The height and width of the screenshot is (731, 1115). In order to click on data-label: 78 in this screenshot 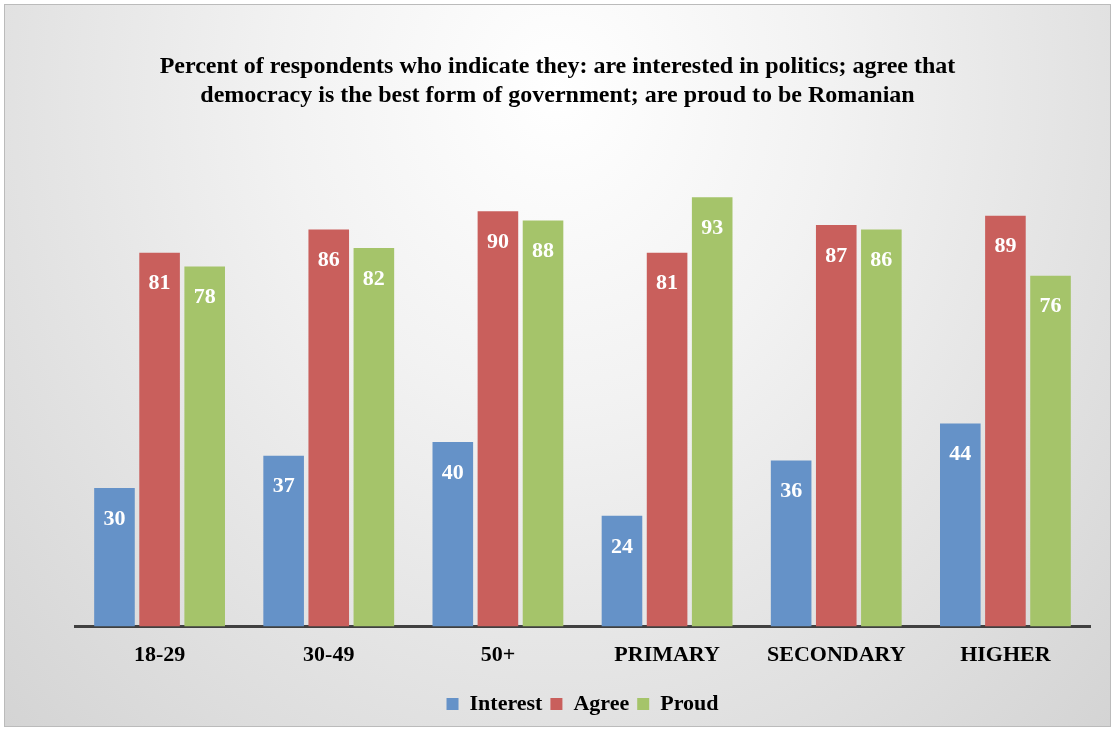, I will do `click(204, 296)`.